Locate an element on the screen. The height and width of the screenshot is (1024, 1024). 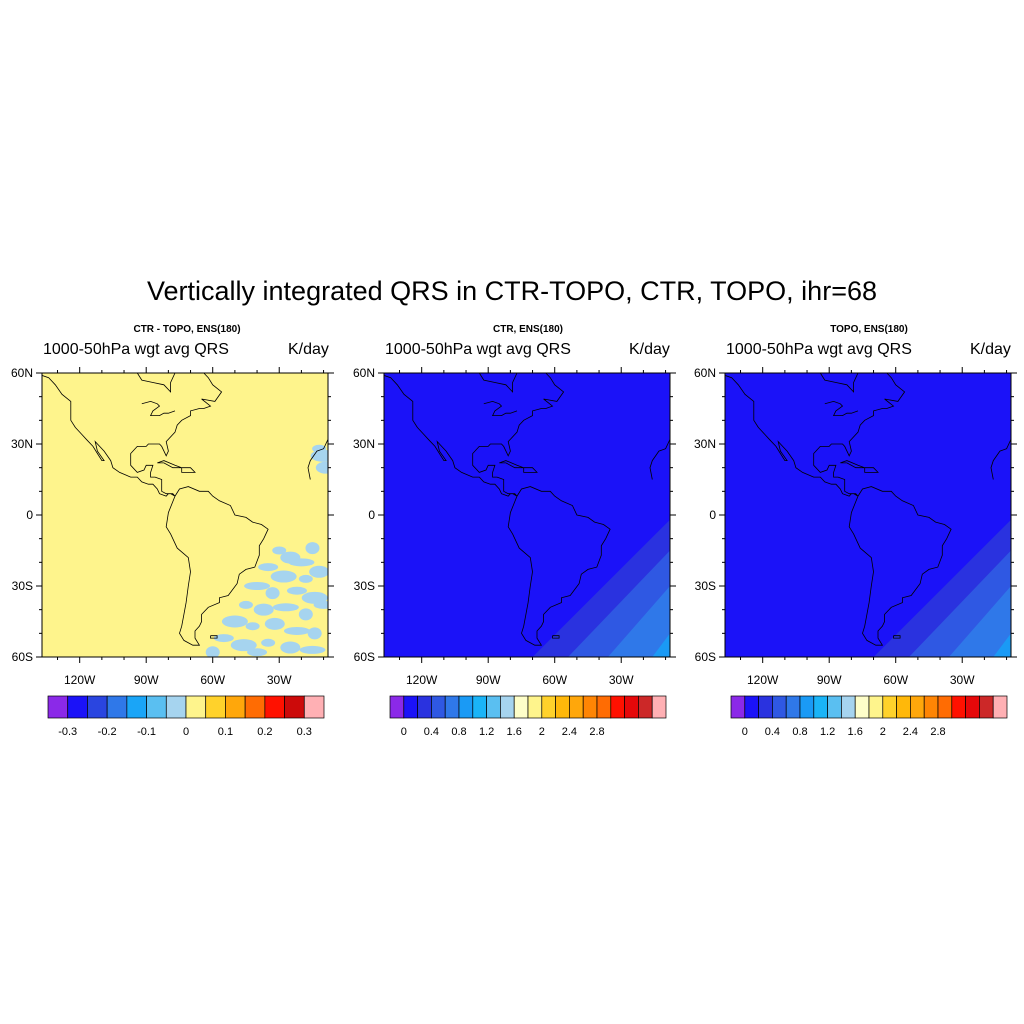
colorbar: -0.3 -0.2 -0.1 0 0.1 0.2 0.3 is located at coordinates (186, 716).